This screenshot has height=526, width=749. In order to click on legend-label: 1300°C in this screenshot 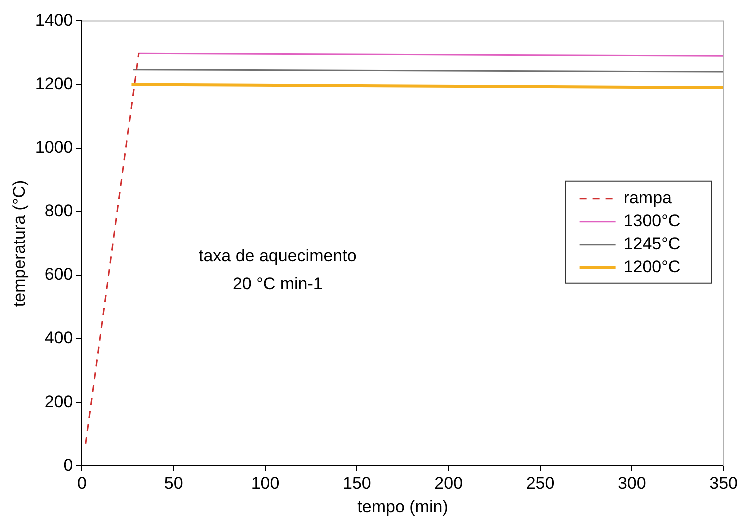, I will do `click(652, 221)`.